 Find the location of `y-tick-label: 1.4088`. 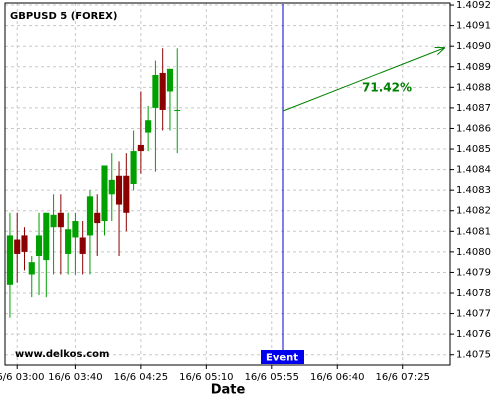

y-tick-label: 1.4088 is located at coordinates (473, 87).